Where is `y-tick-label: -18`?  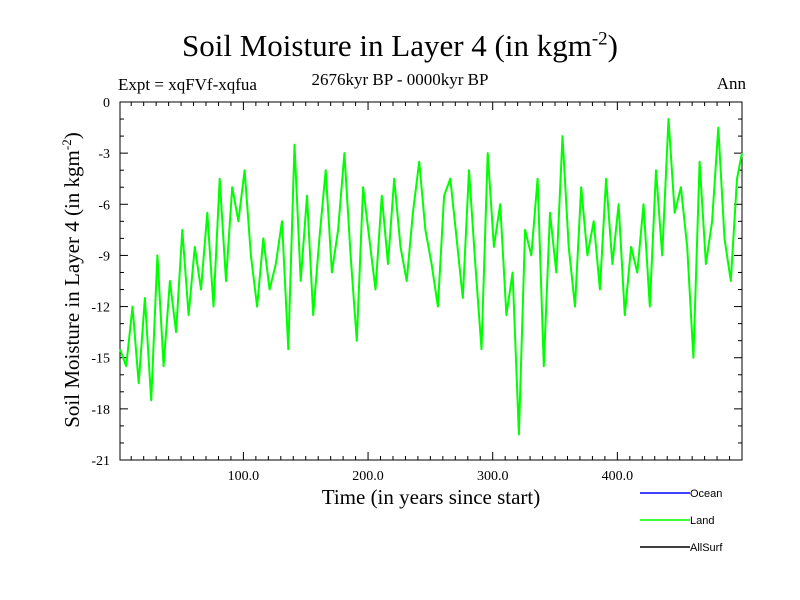 y-tick-label: -18 is located at coordinates (100, 410).